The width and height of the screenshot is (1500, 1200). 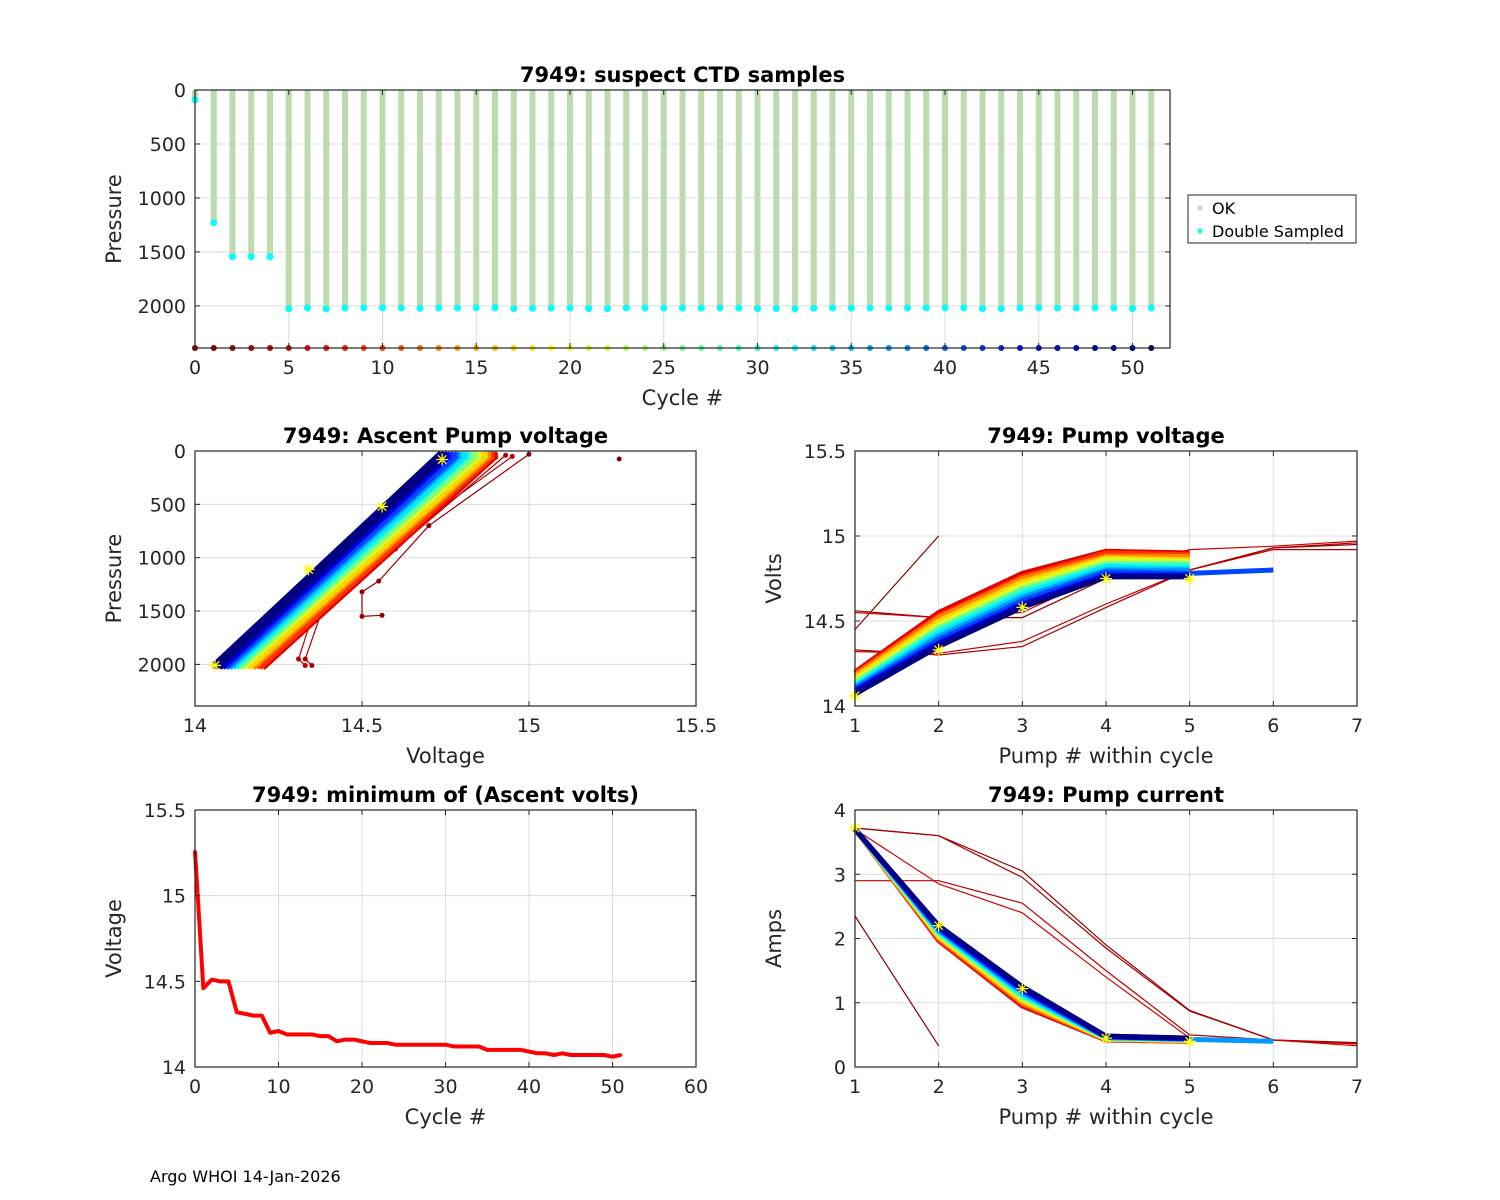 I want to click on x-tick-label: 0, so click(x=195, y=1087).